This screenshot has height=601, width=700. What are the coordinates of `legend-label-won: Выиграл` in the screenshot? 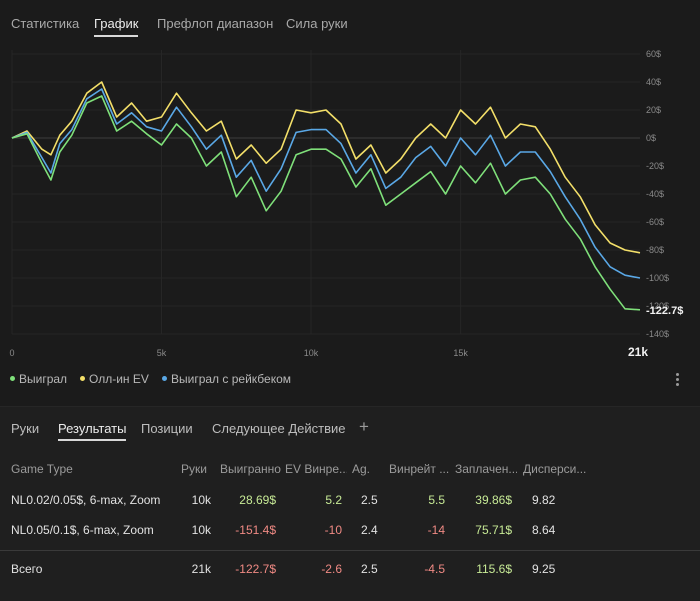 It's located at (43, 379).